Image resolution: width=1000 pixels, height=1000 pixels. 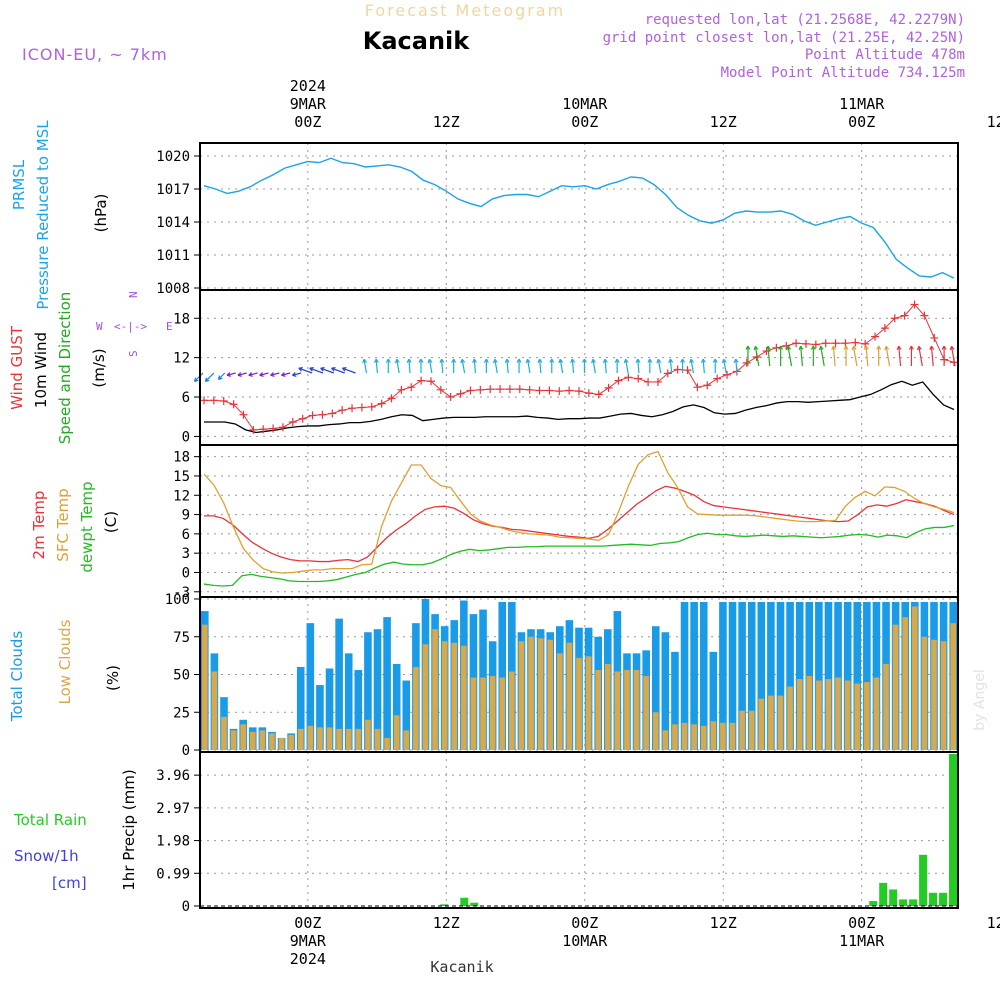 I want to click on ytick-label-0-2: 1014, so click(x=173, y=223).